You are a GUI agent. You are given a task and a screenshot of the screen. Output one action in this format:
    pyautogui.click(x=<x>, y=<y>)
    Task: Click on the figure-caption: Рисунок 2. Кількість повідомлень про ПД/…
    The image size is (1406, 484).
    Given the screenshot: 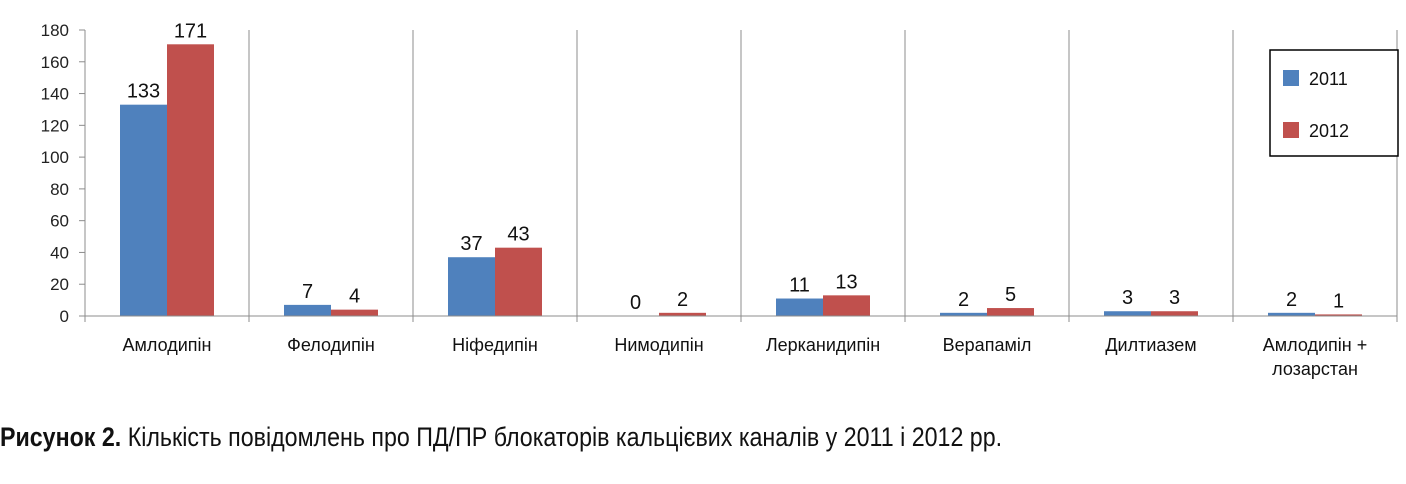 What is the action you would take?
    pyautogui.click(x=604, y=437)
    